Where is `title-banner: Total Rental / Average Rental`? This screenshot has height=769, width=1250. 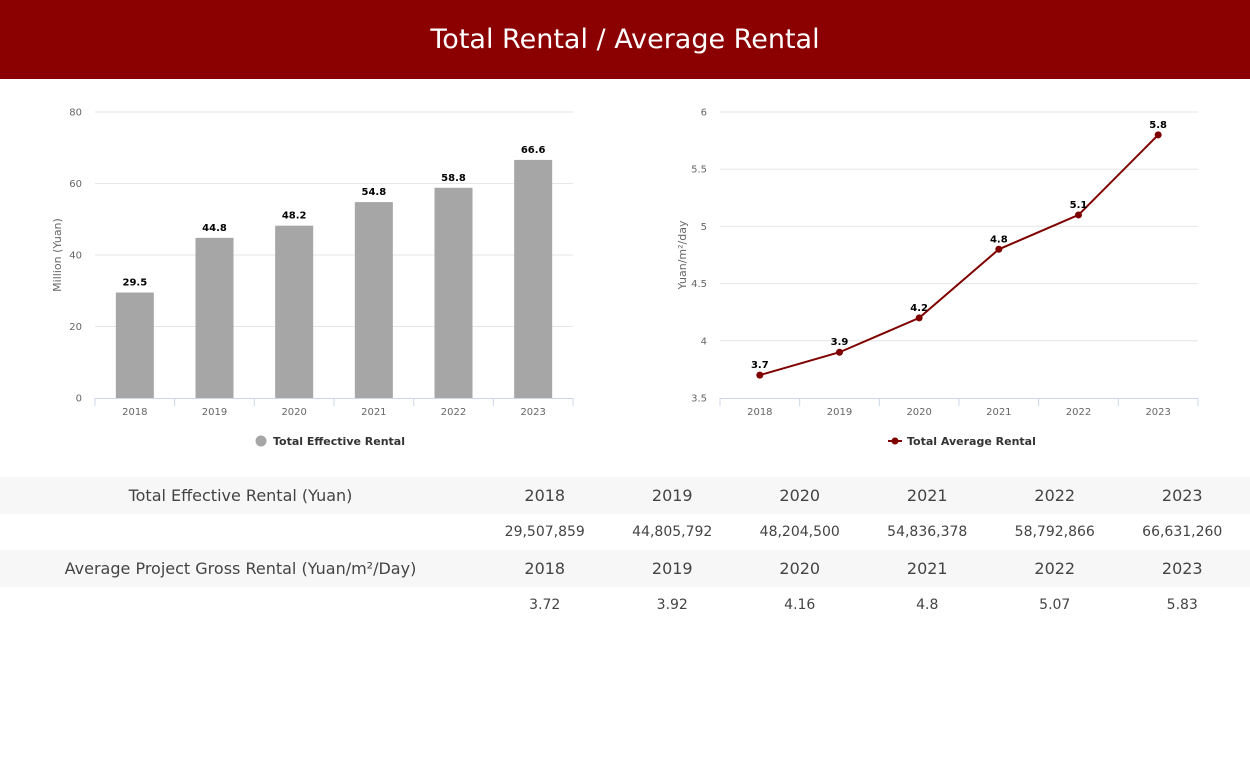 title-banner: Total Rental / Average Rental is located at coordinates (625, 39).